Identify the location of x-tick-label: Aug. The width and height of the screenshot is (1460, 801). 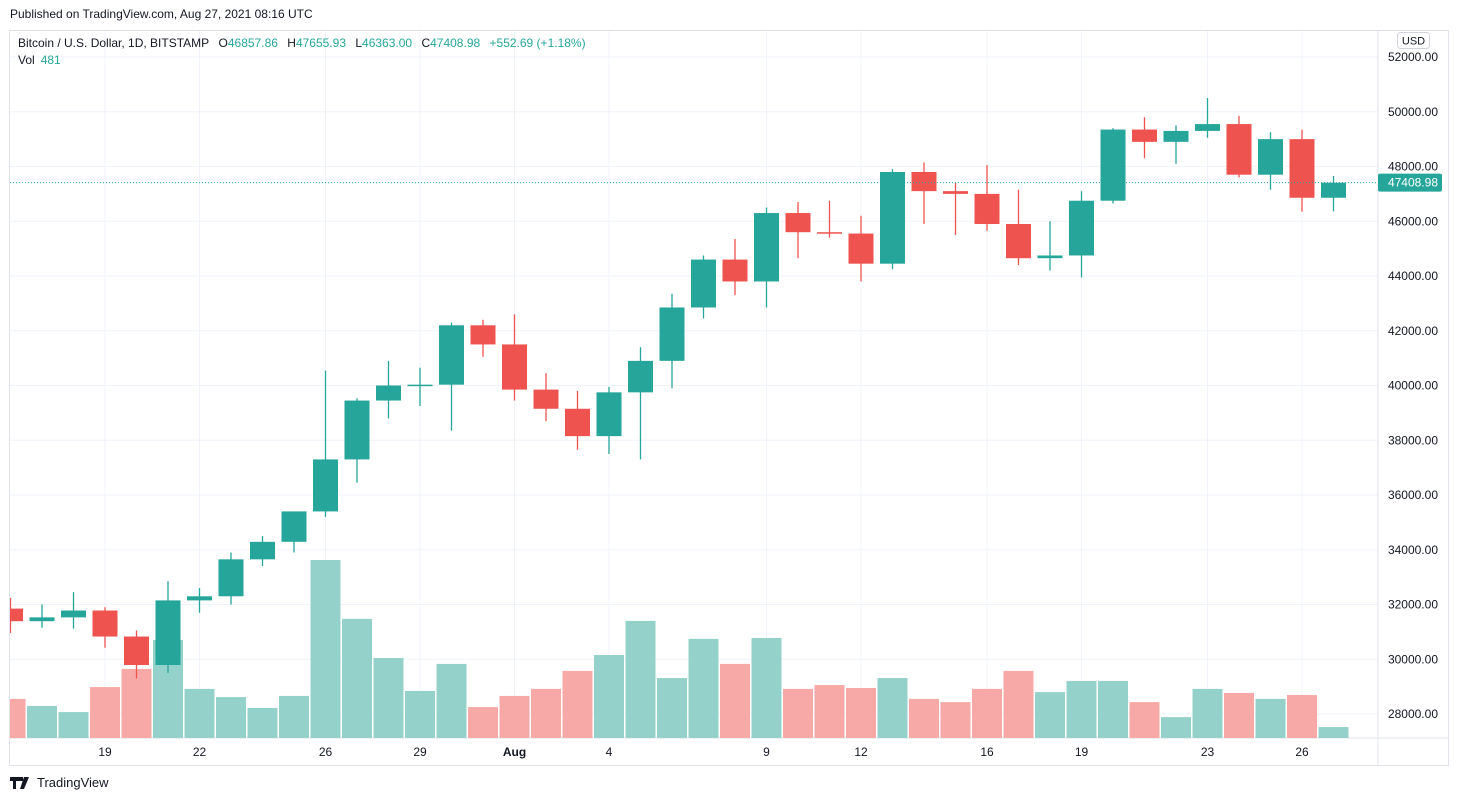
(514, 752).